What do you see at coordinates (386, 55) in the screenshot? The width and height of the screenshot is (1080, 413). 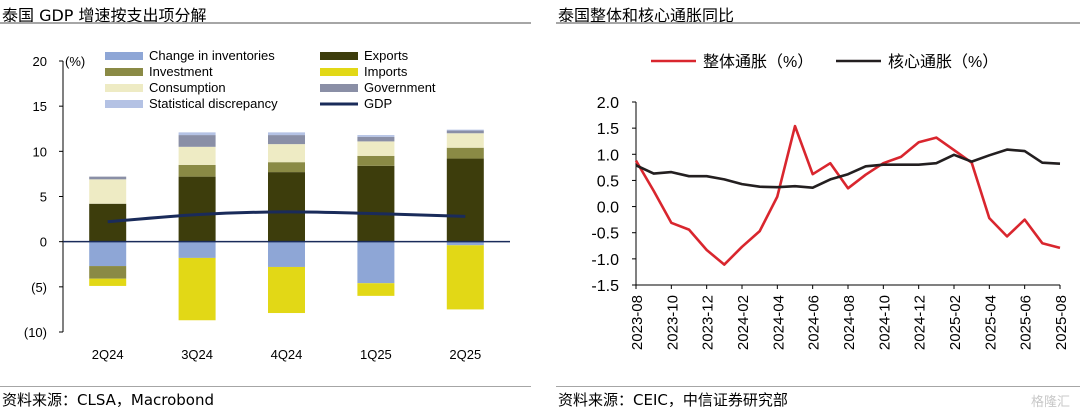 I see `legend-label: Exports` at bounding box center [386, 55].